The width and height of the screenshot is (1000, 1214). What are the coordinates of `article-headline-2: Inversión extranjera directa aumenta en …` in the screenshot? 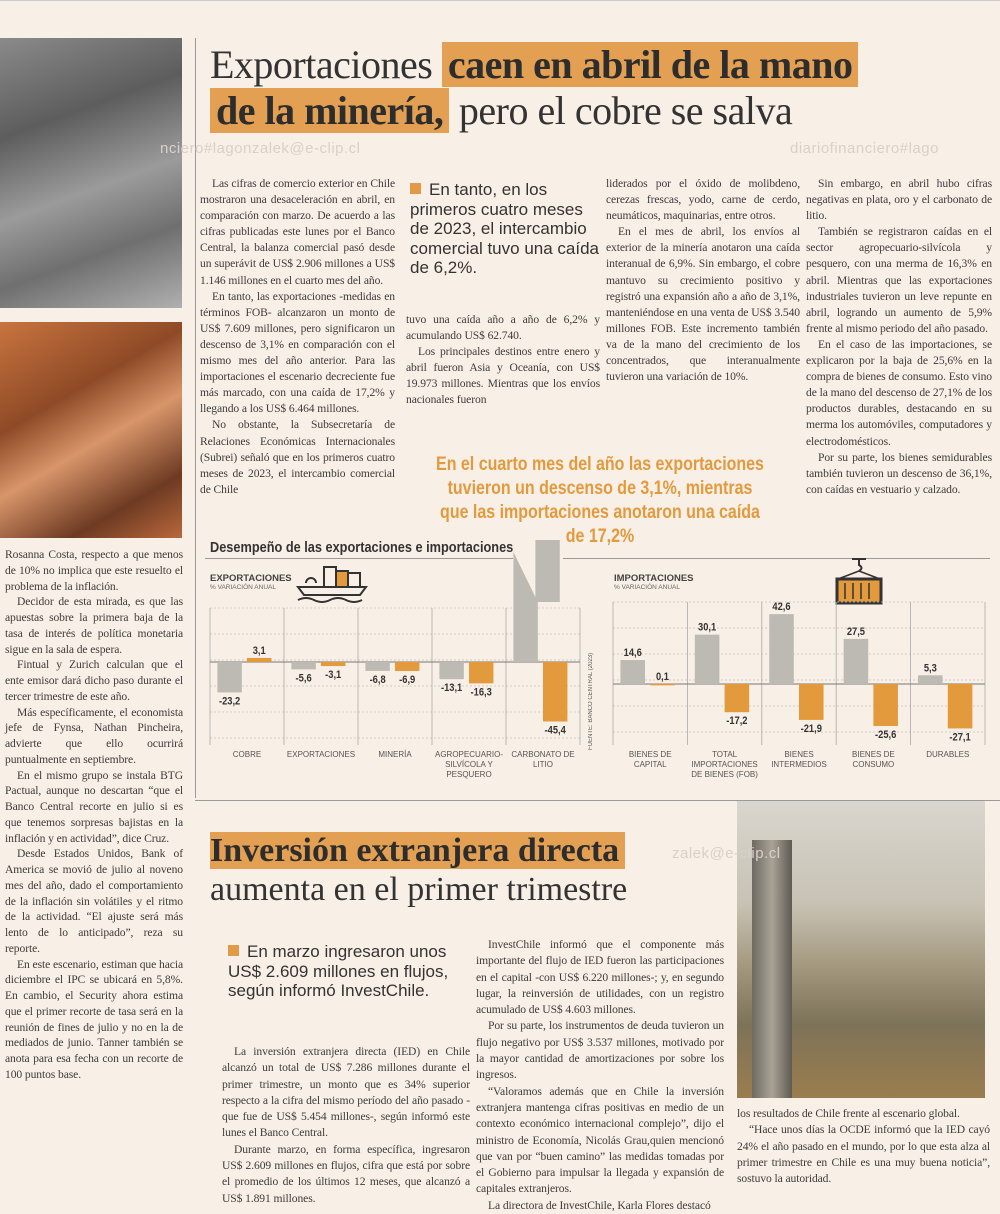 It's located at (470, 871).